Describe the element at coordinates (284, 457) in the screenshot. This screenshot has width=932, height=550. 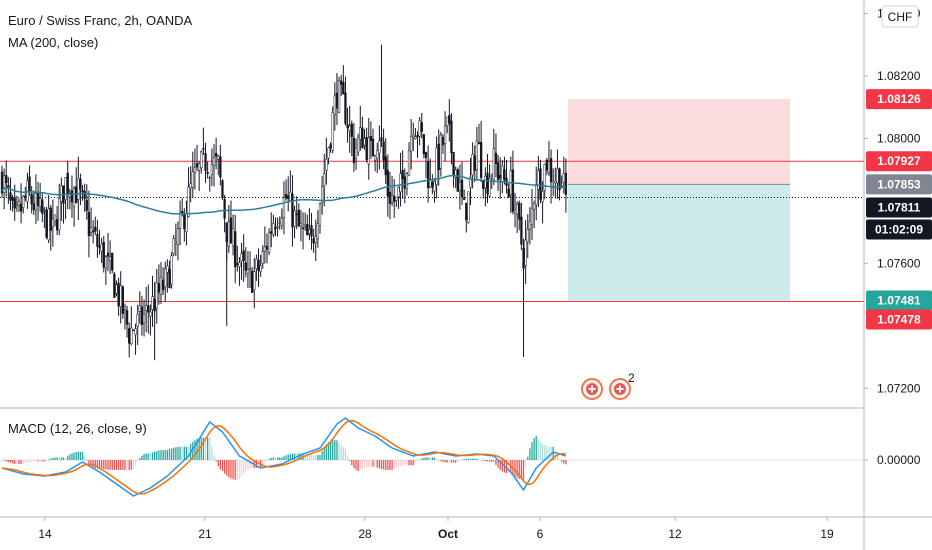
I see `signal-line` at that location.